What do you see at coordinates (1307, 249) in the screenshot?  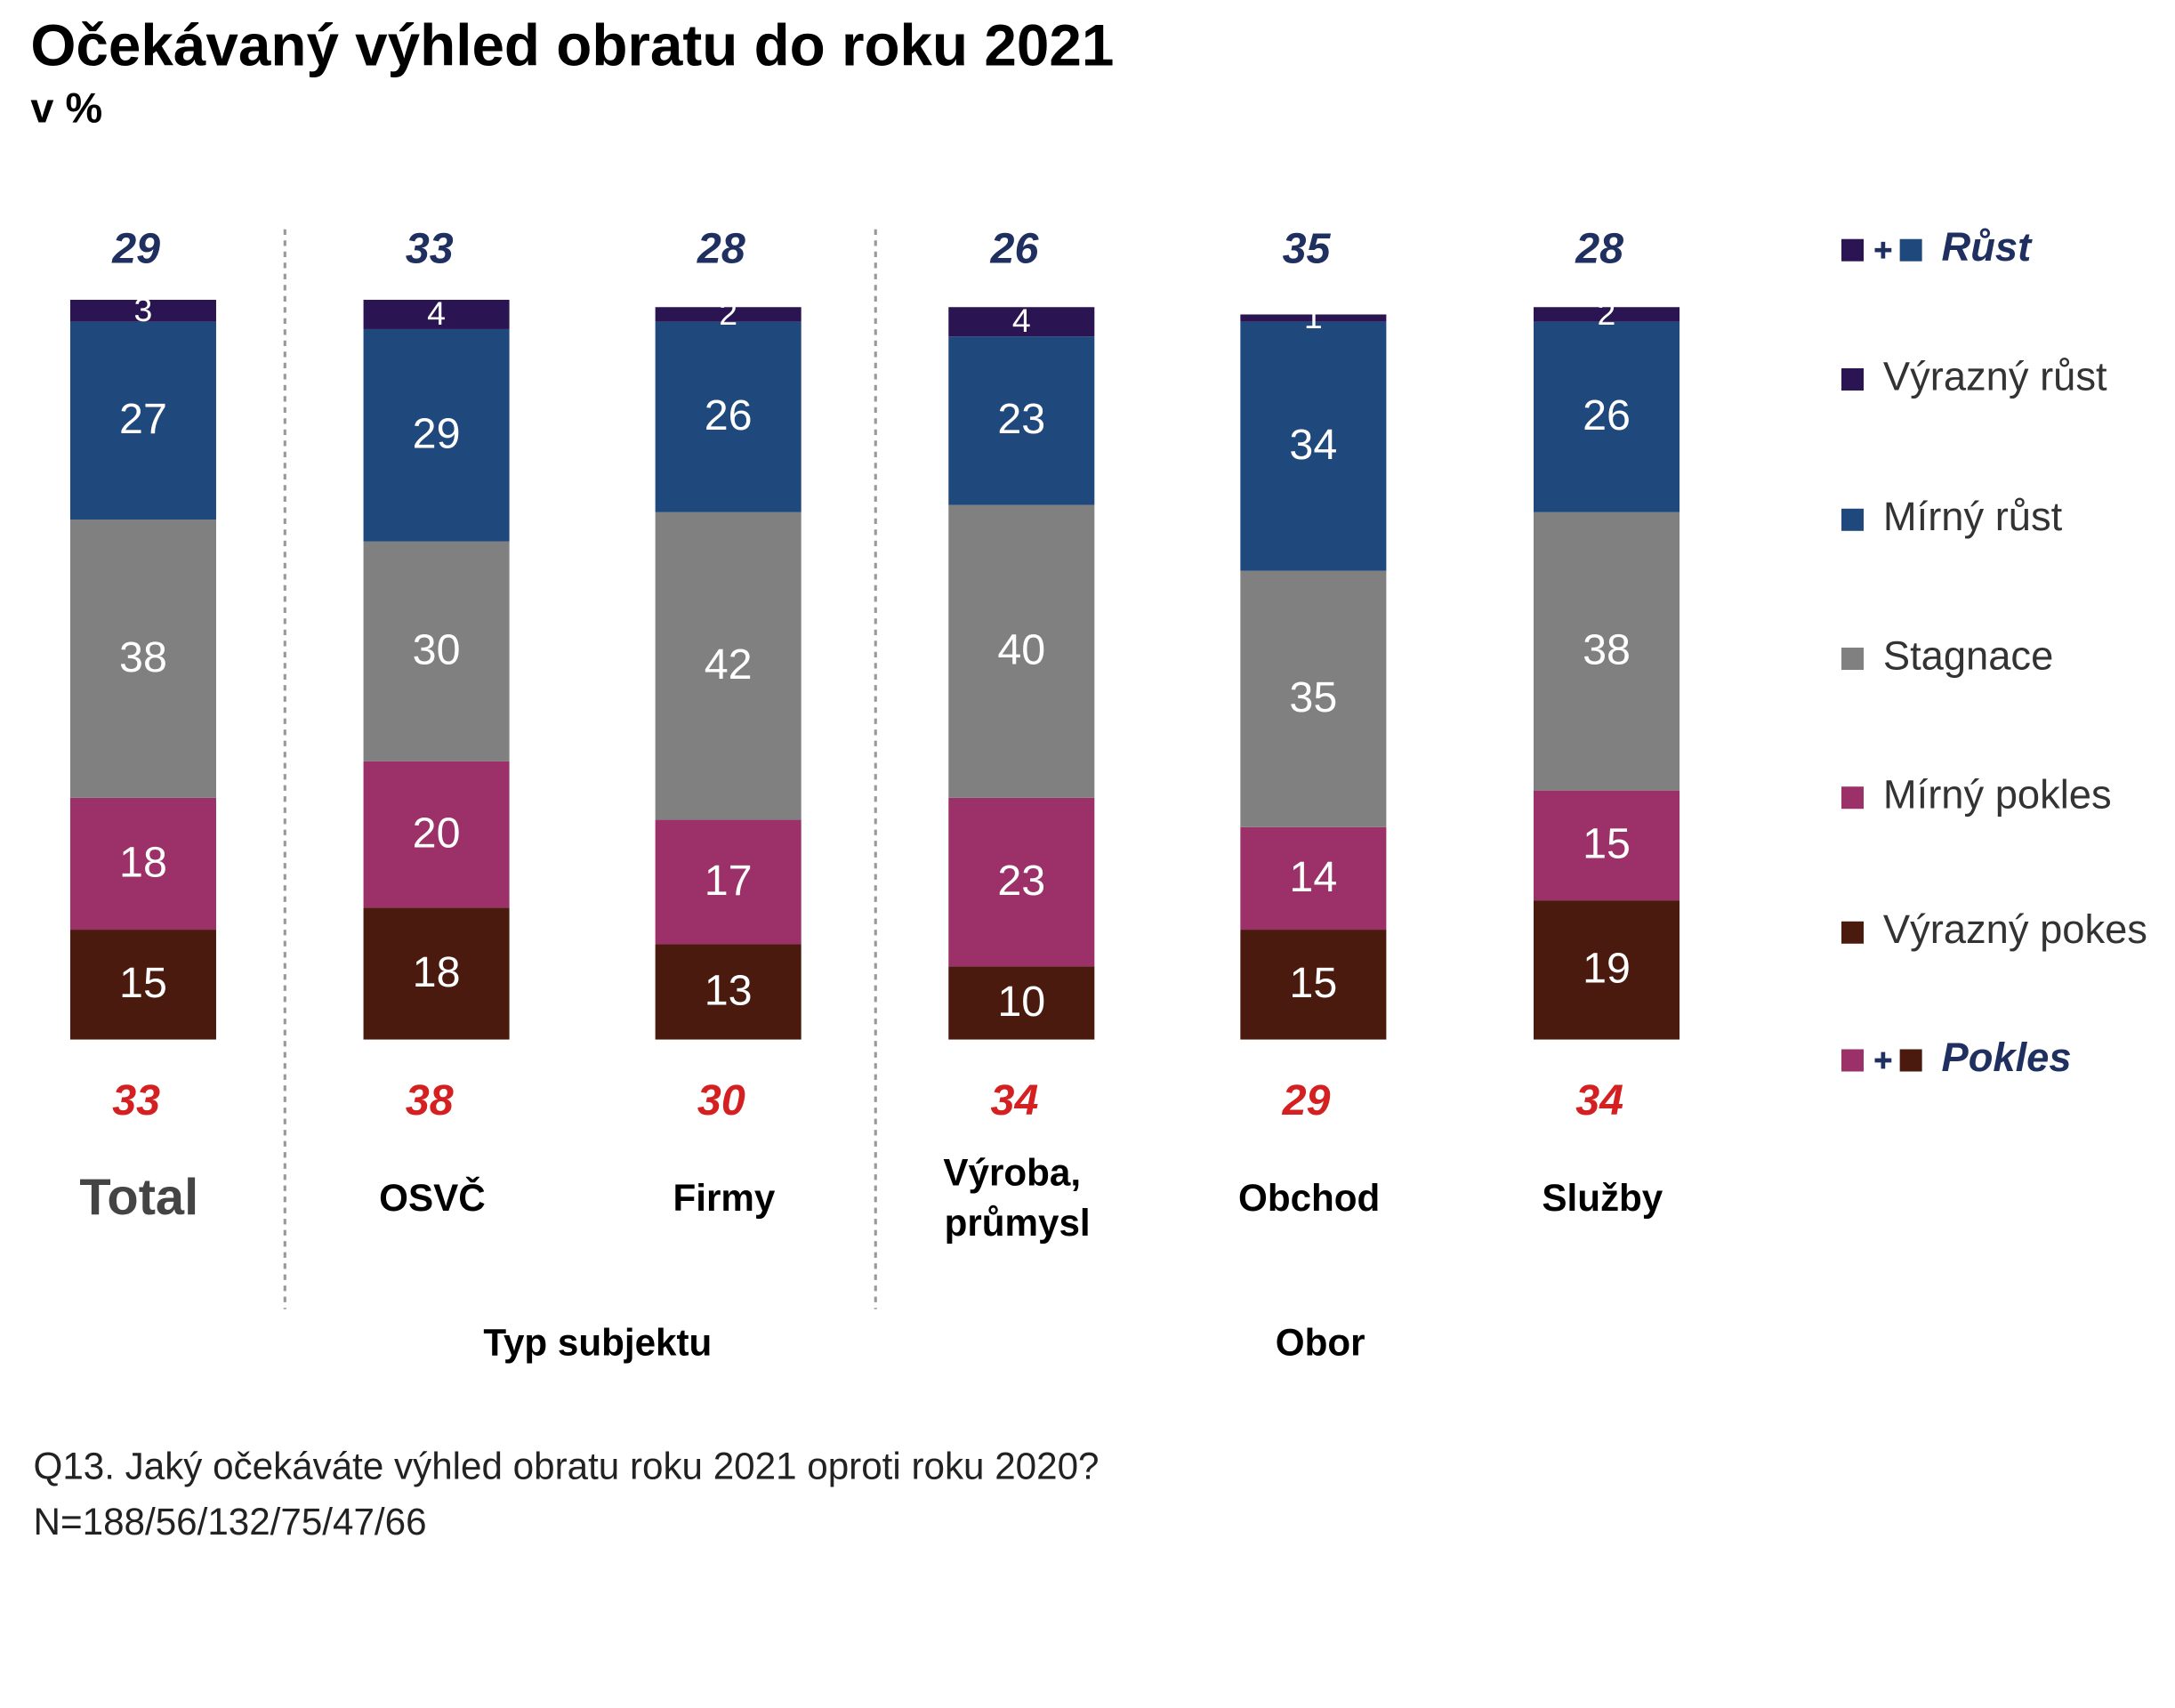 I see `total-label: 35` at bounding box center [1307, 249].